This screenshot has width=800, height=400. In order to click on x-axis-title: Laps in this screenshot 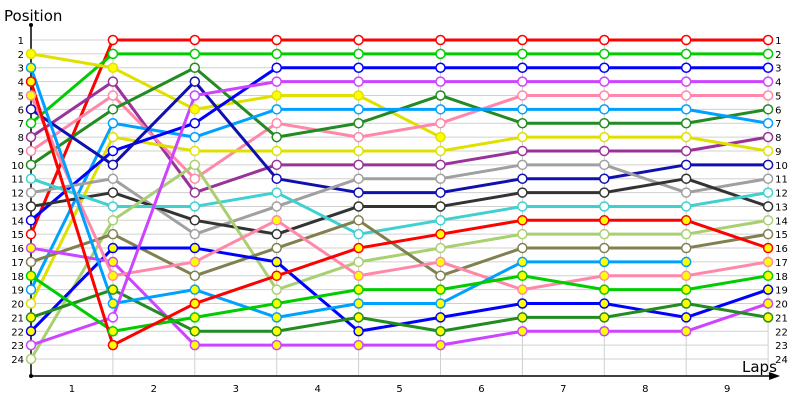, I will do `click(759, 367)`.